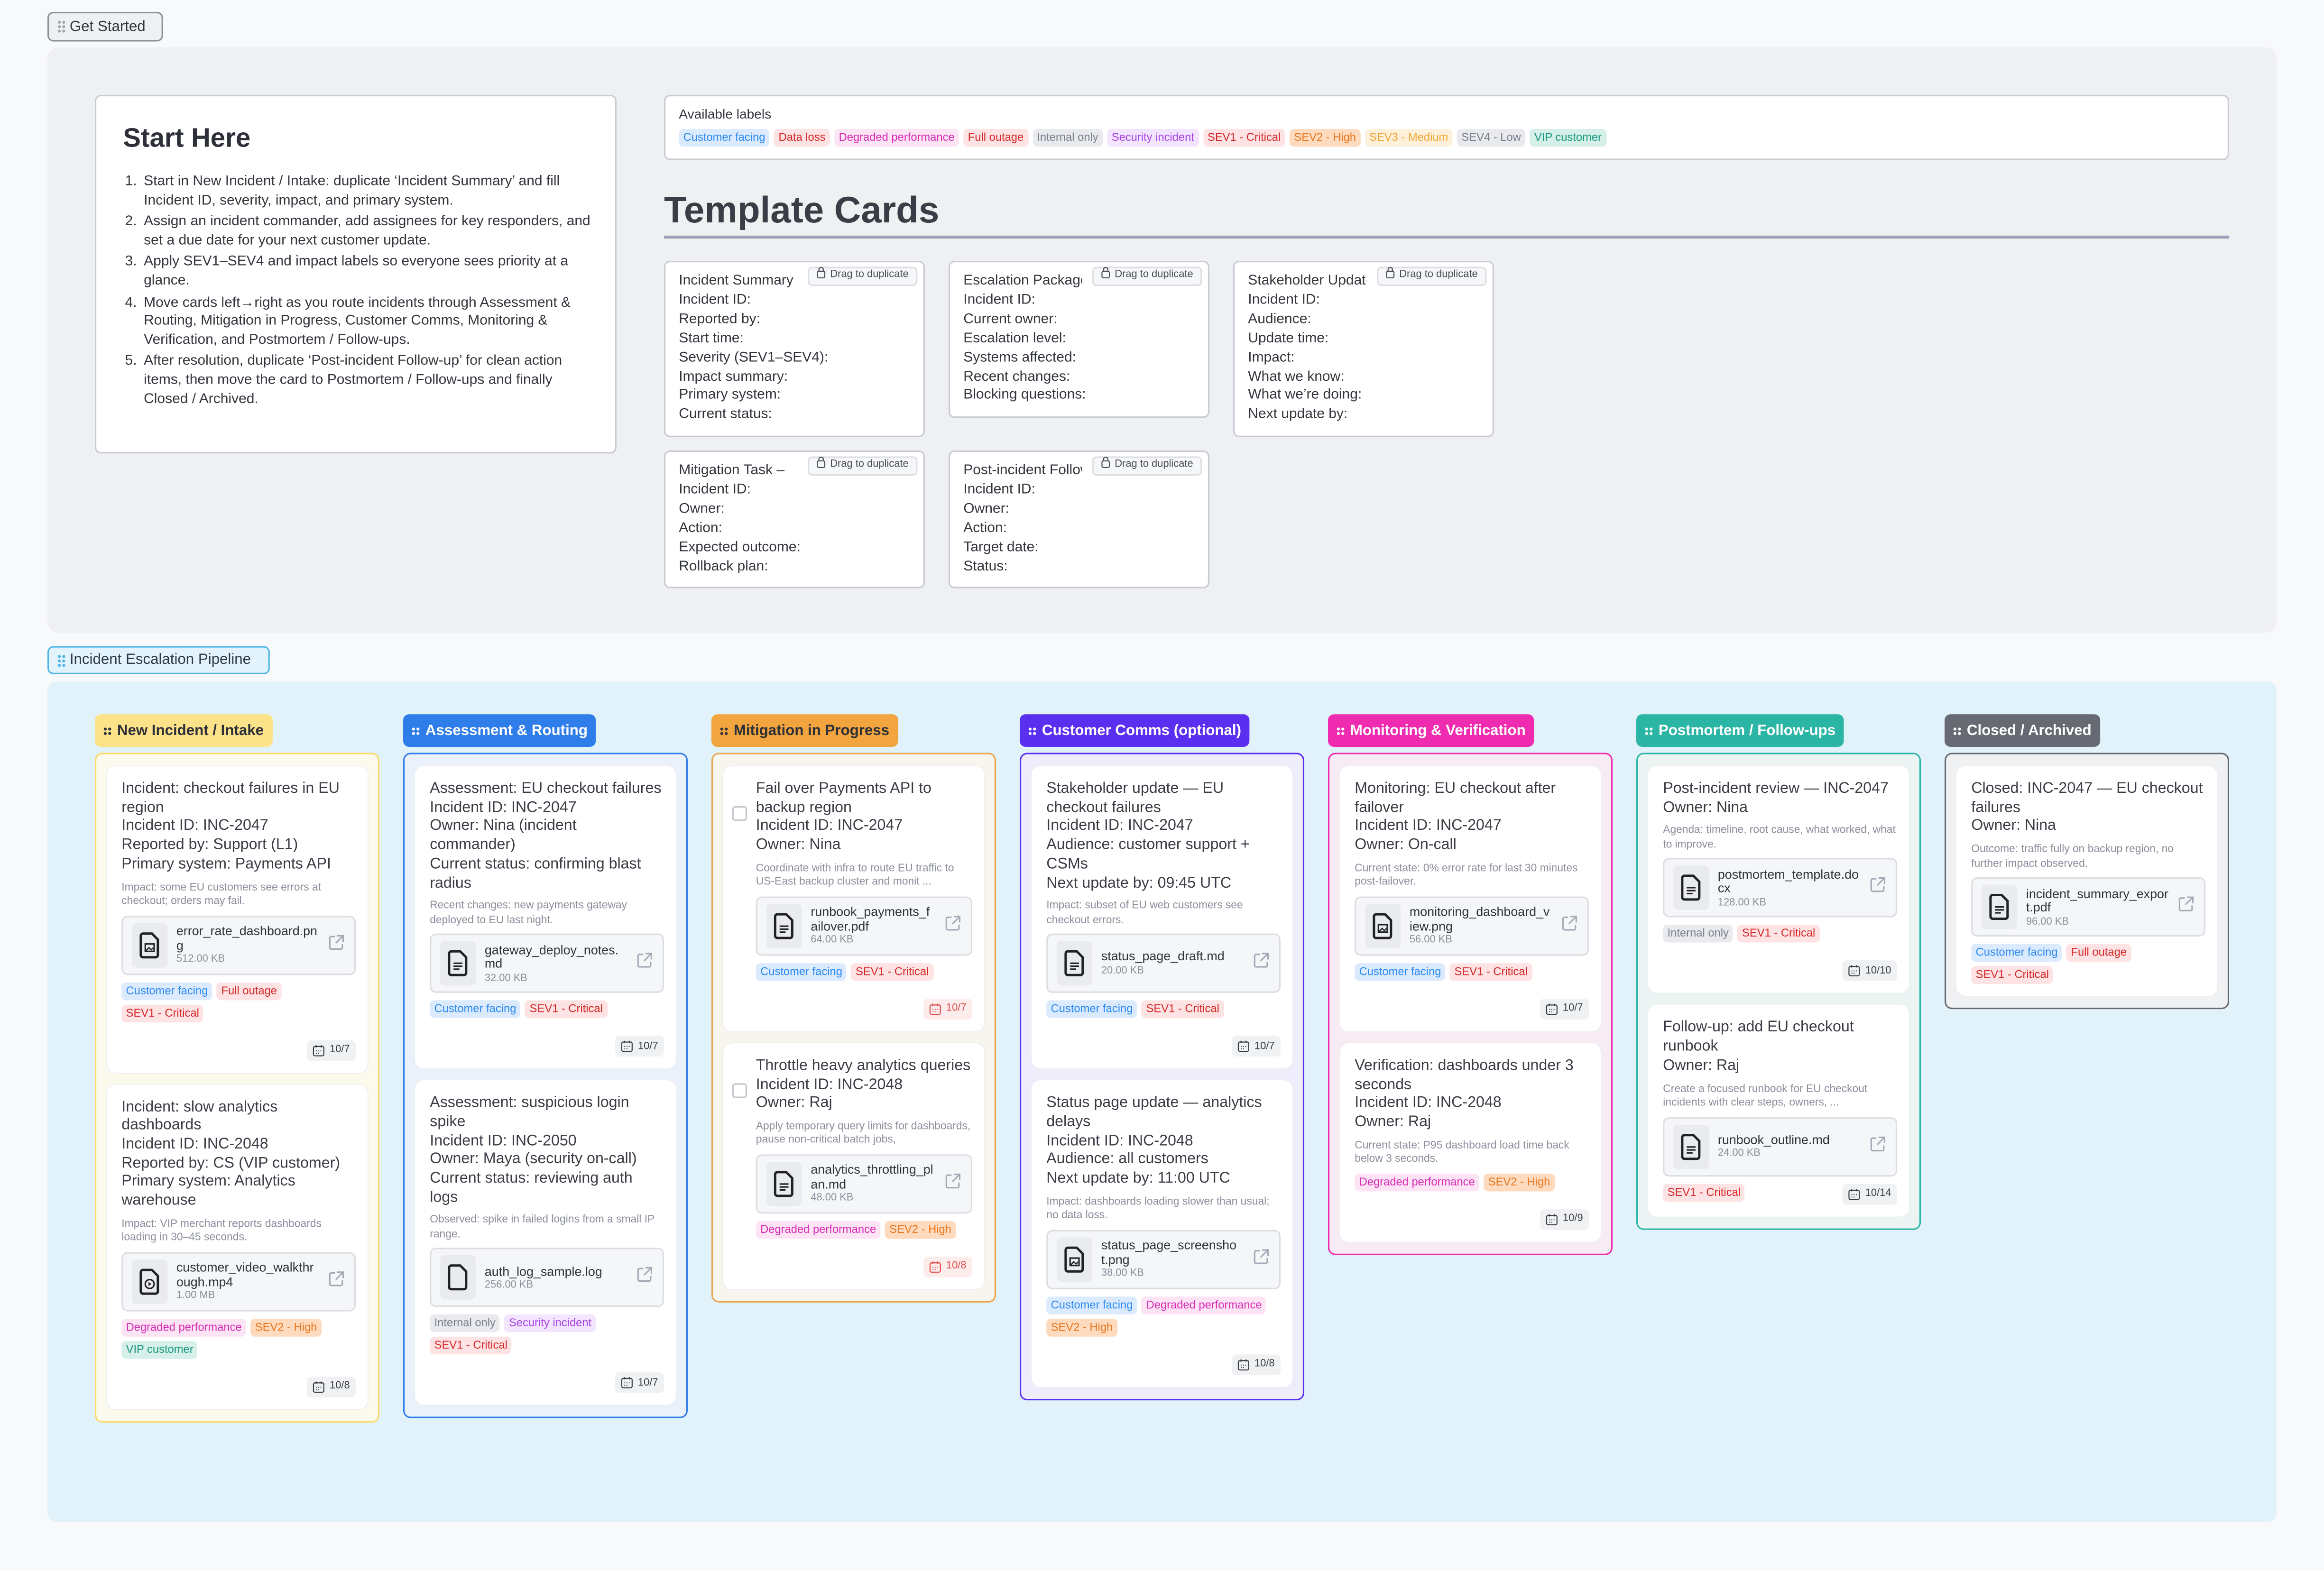  I want to click on column-header: Monitoring & Verification, so click(1431, 731).